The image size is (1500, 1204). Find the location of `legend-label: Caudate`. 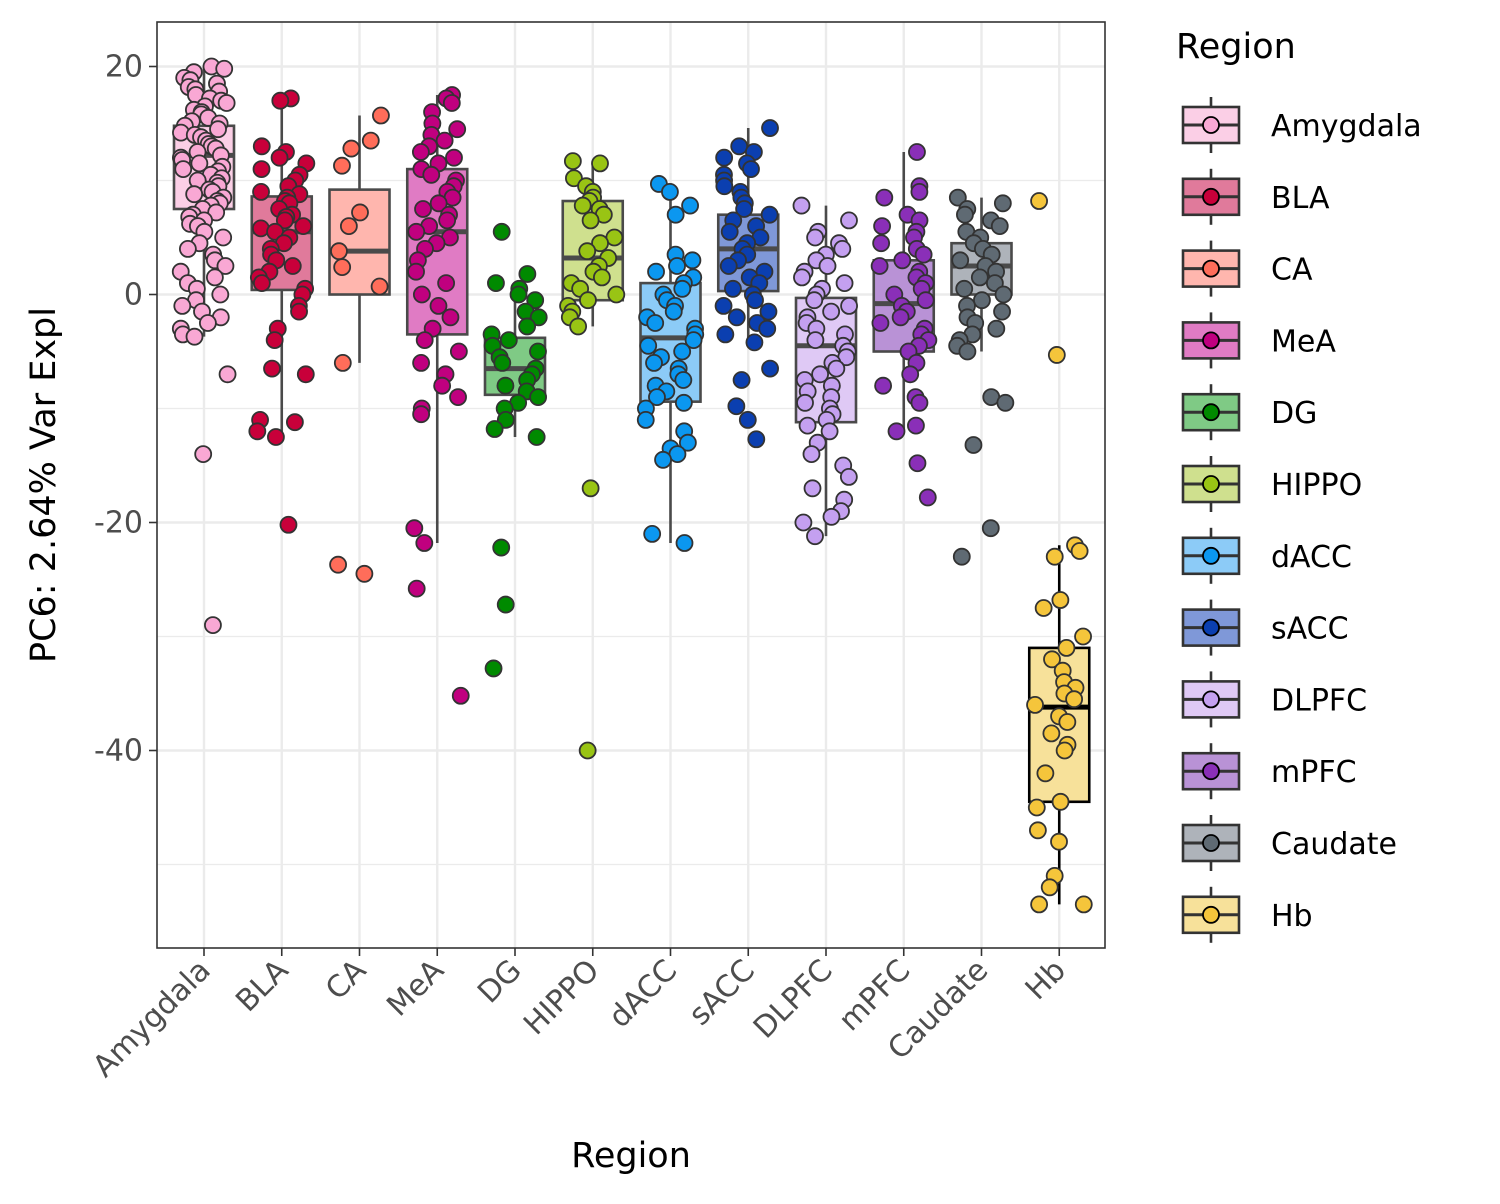

legend-label: Caudate is located at coordinates (1334, 844).